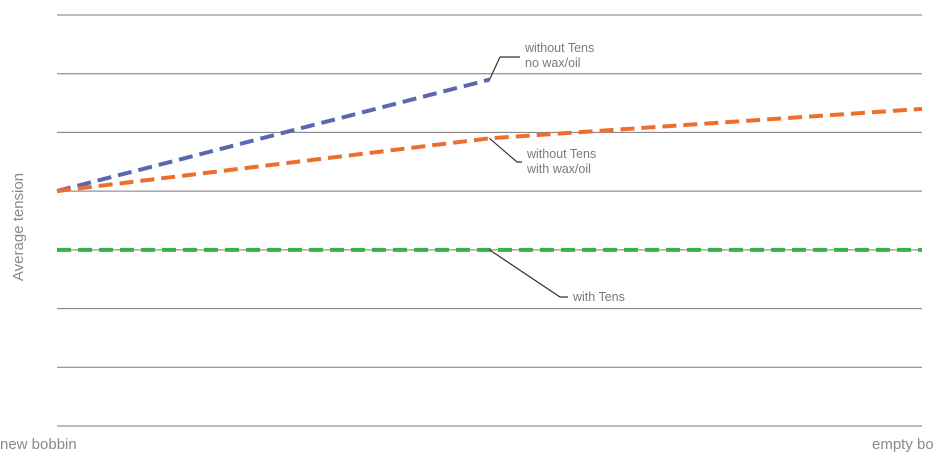 The height and width of the screenshot is (452, 942). Describe the element at coordinates (38, 444) in the screenshot. I see `x-tick-label-start: new bobbin` at that location.